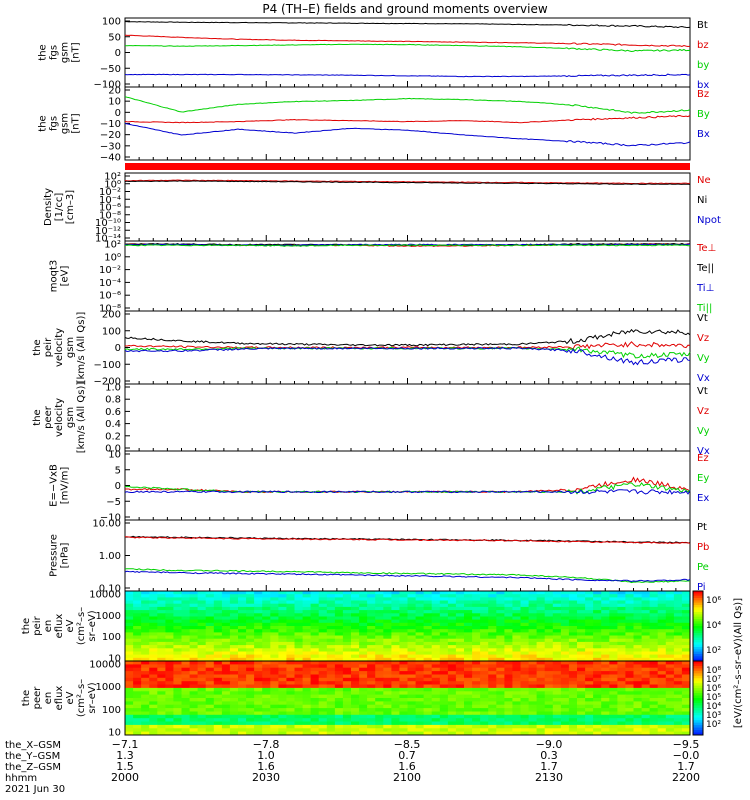  I want to click on y-tick-label: 0.10, so click(110, 589).